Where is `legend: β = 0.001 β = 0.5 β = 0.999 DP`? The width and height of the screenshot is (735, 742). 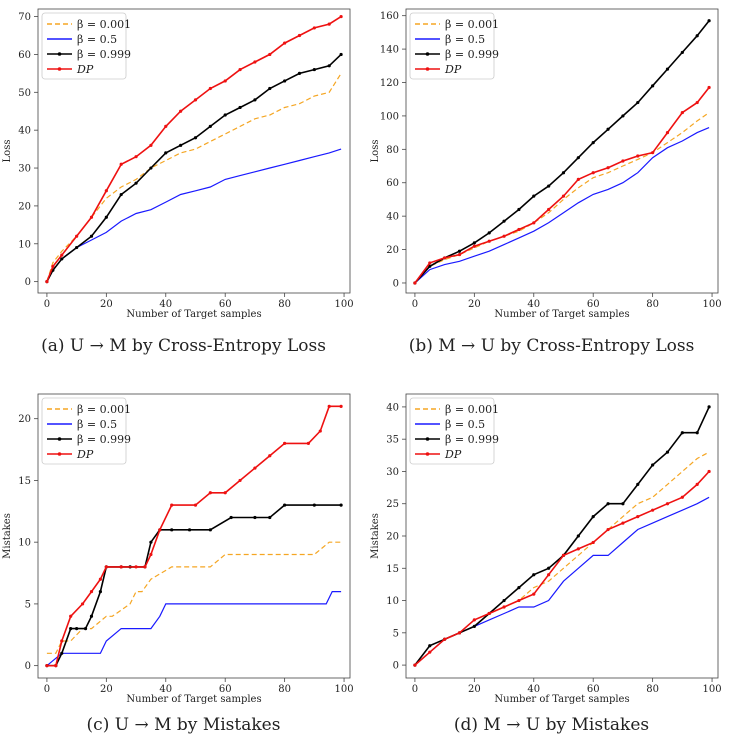 legend: β = 0.001 β = 0.5 β = 0.999 DP is located at coordinates (86, 431).